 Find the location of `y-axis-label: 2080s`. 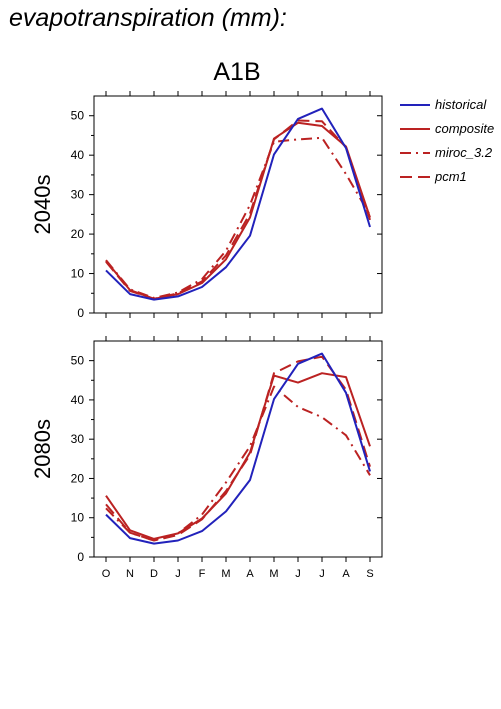

y-axis-label: 2080s is located at coordinates (42, 449).